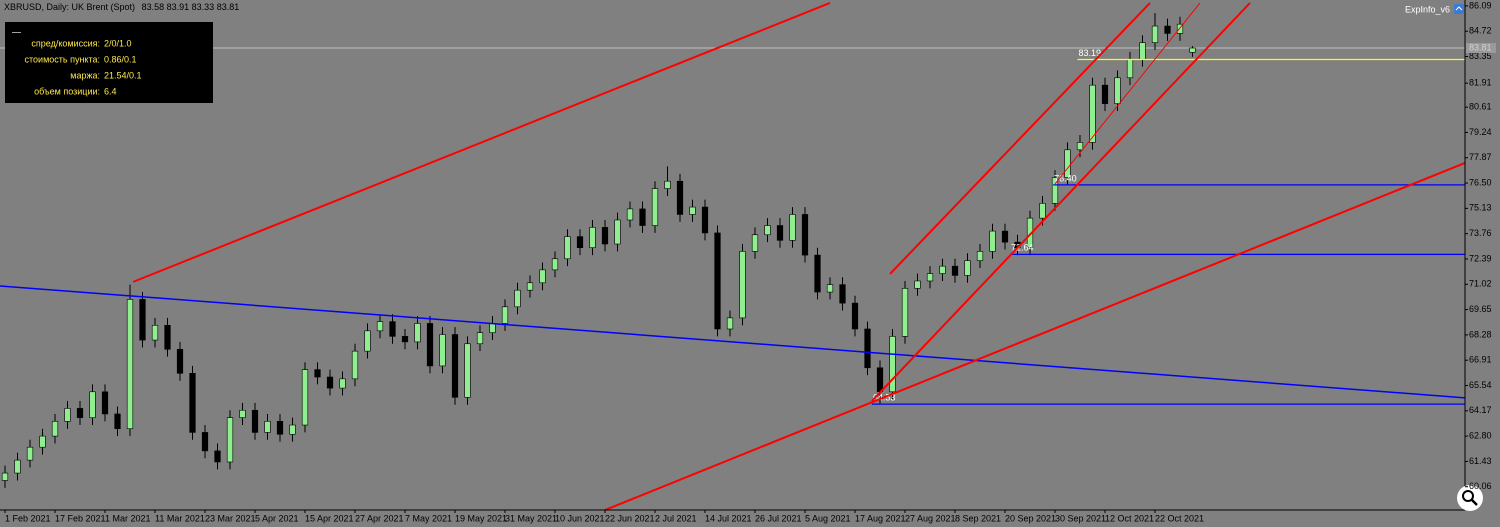 This screenshot has width=1500, height=527. Describe the element at coordinates (1474, 502) in the screenshot. I see `zoom-glyph-handle` at that location.